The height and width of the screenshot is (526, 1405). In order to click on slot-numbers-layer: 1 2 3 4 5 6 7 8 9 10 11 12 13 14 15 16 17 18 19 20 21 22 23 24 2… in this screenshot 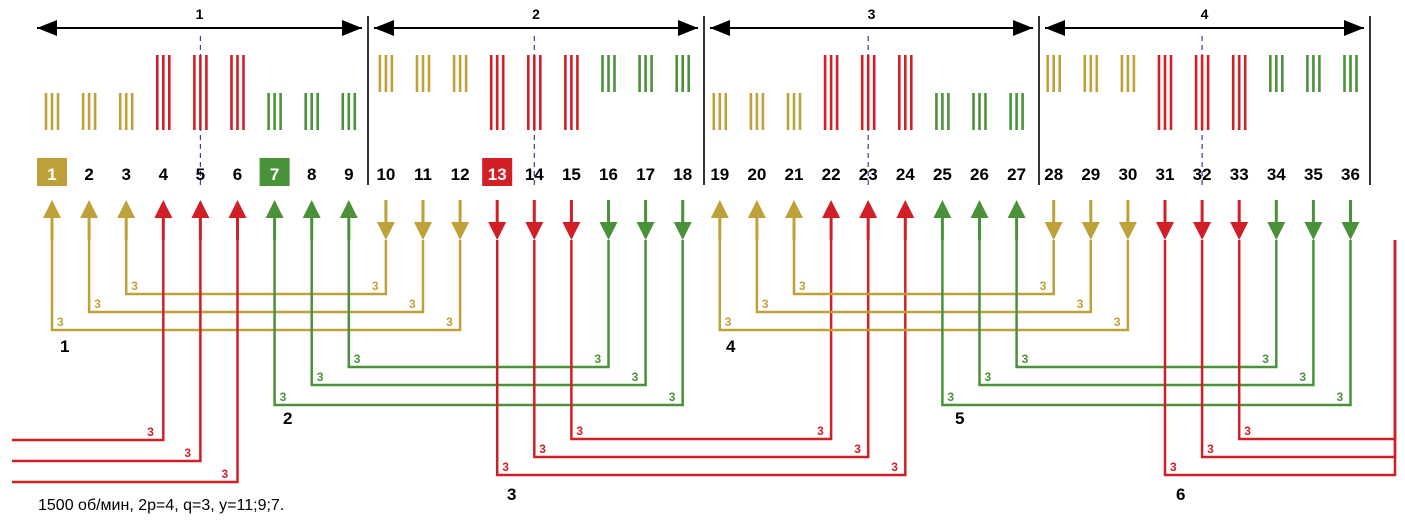, I will do `click(698, 172)`.